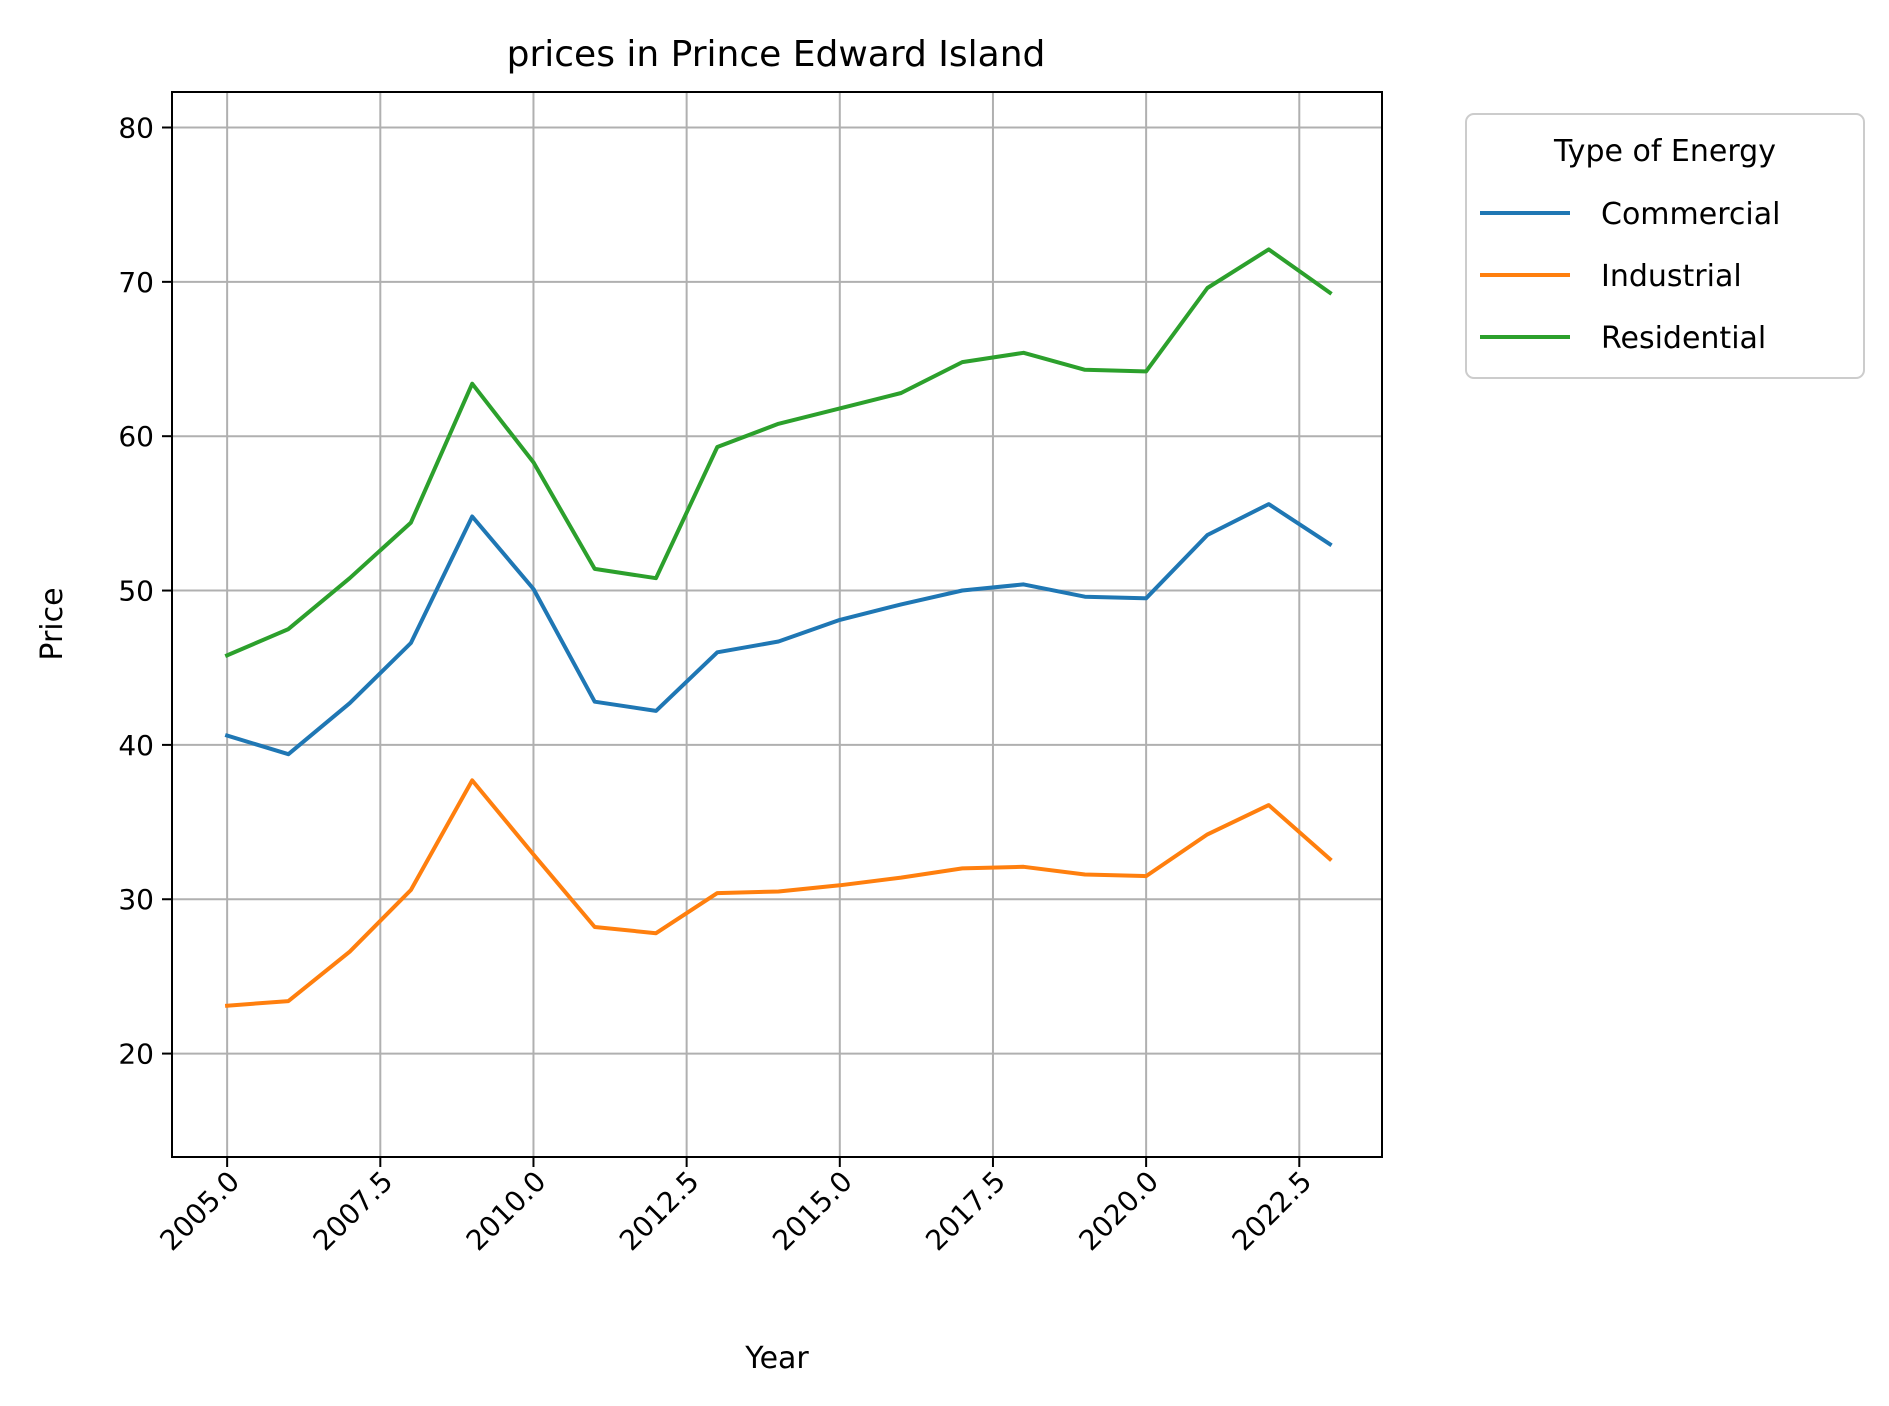  I want to click on y-tick-label: 80, so click(136, 128).